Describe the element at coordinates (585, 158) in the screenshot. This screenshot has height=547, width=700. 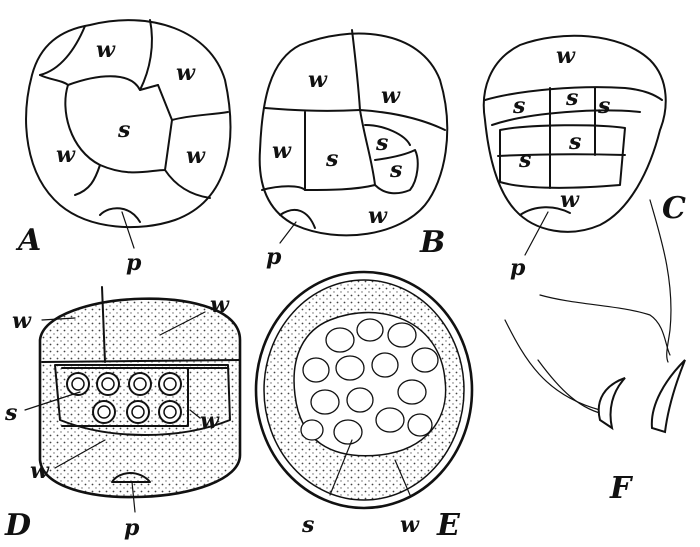
I see `panel-c: w s s s s s w p C` at that location.